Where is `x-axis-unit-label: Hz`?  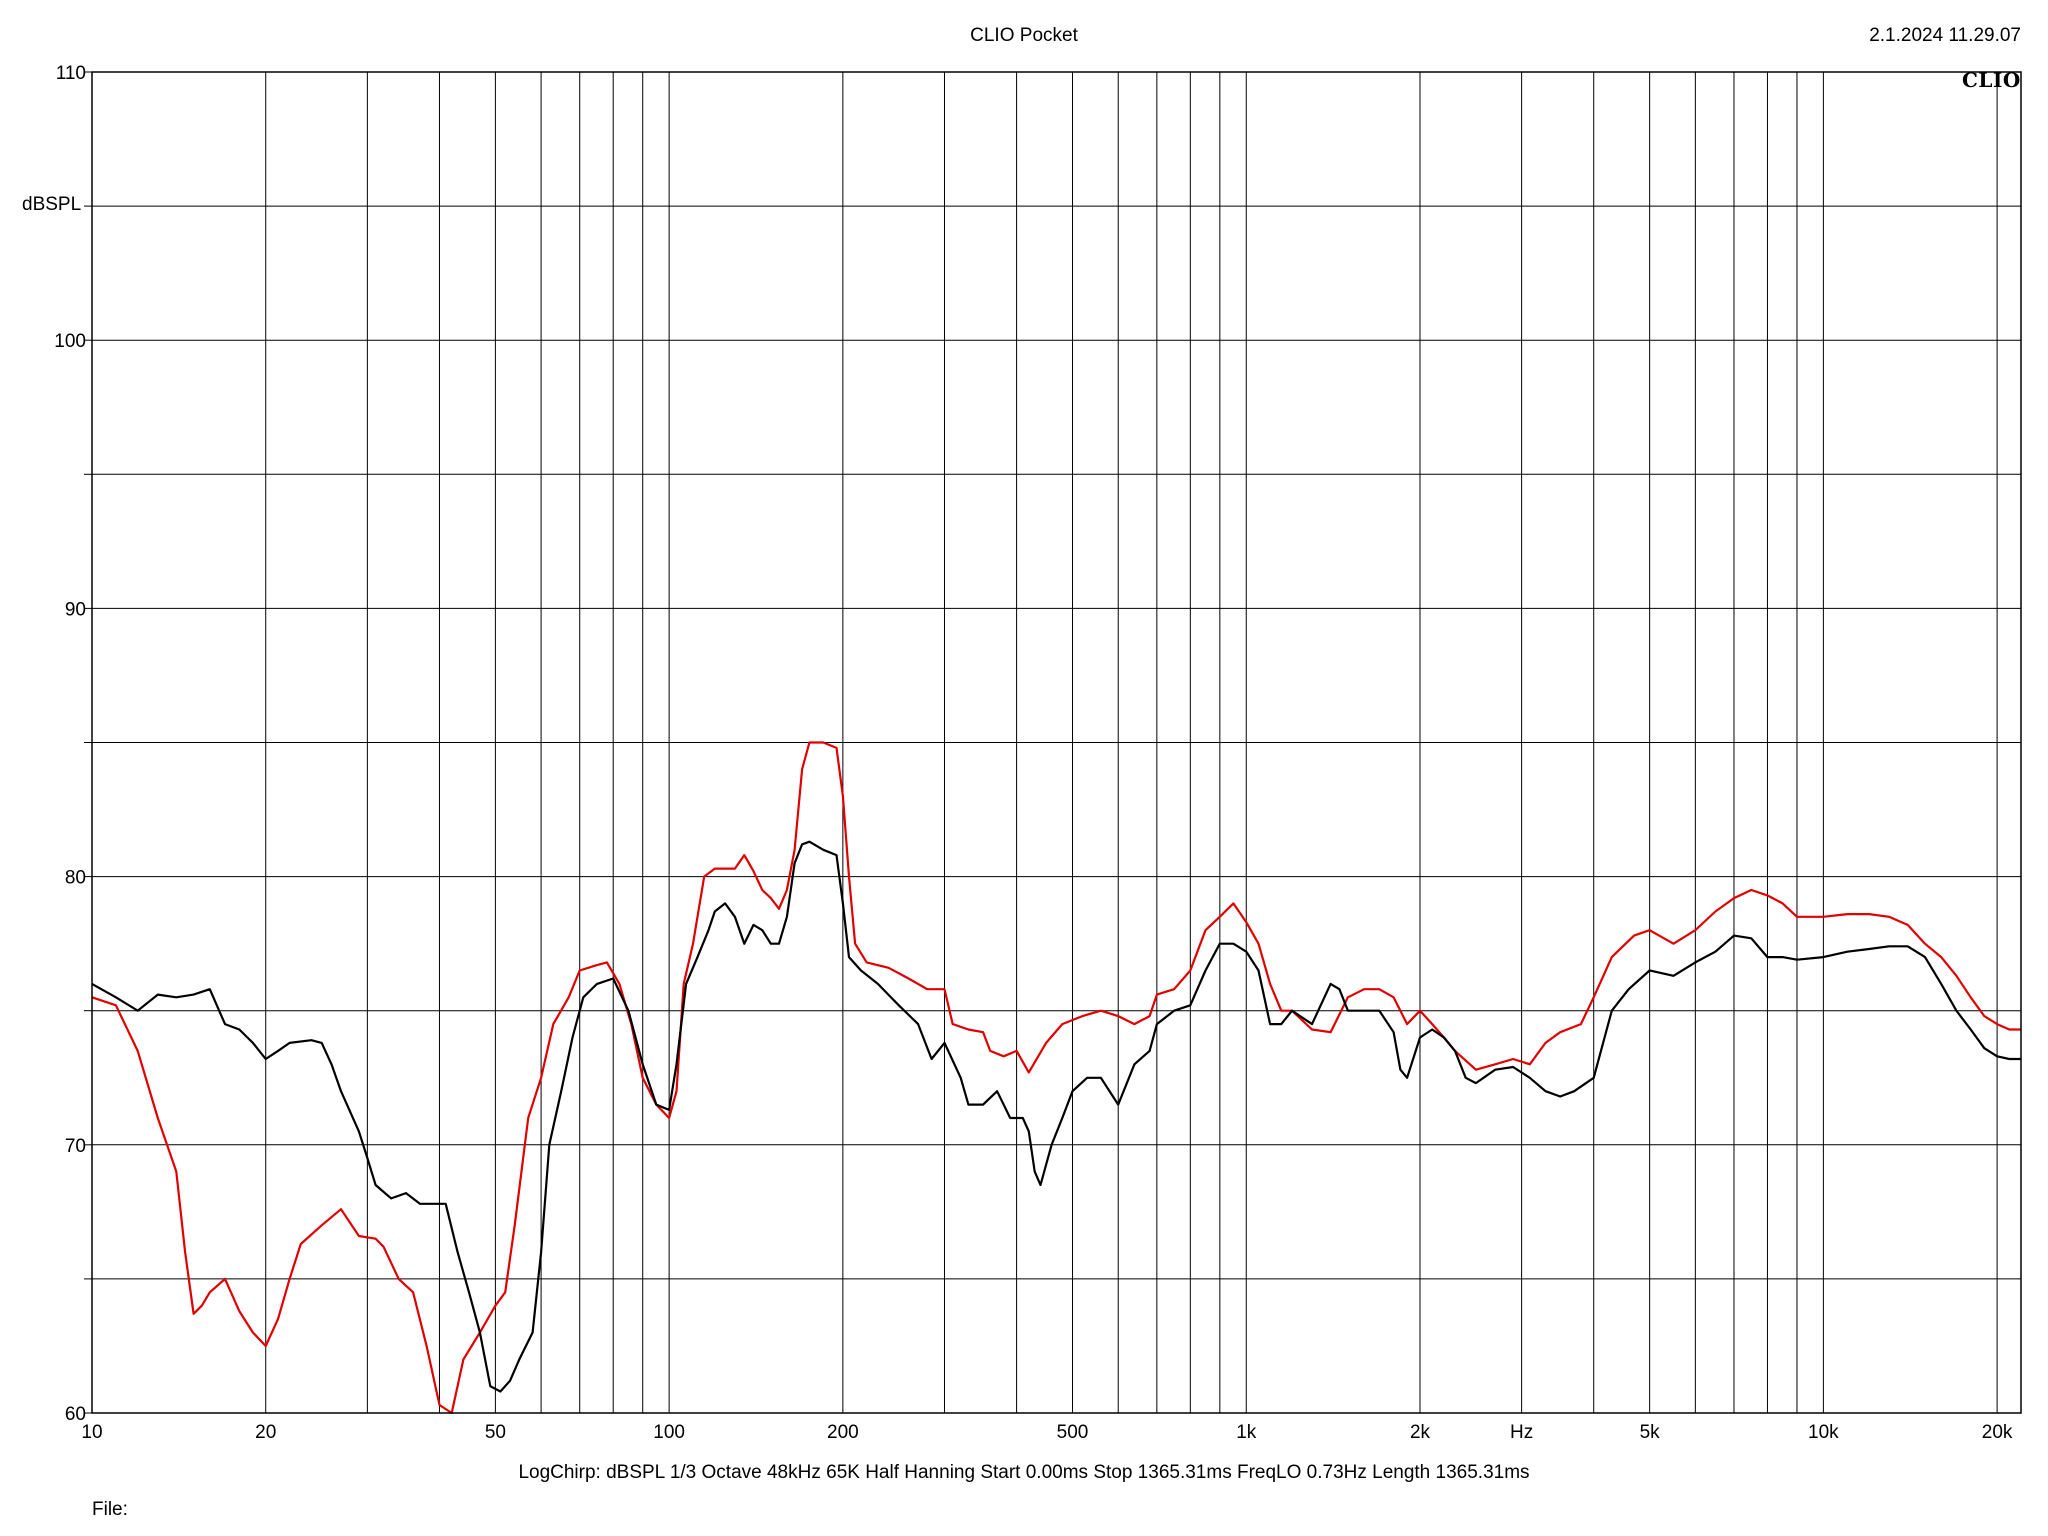 x-axis-unit-label: Hz is located at coordinates (1521, 1432).